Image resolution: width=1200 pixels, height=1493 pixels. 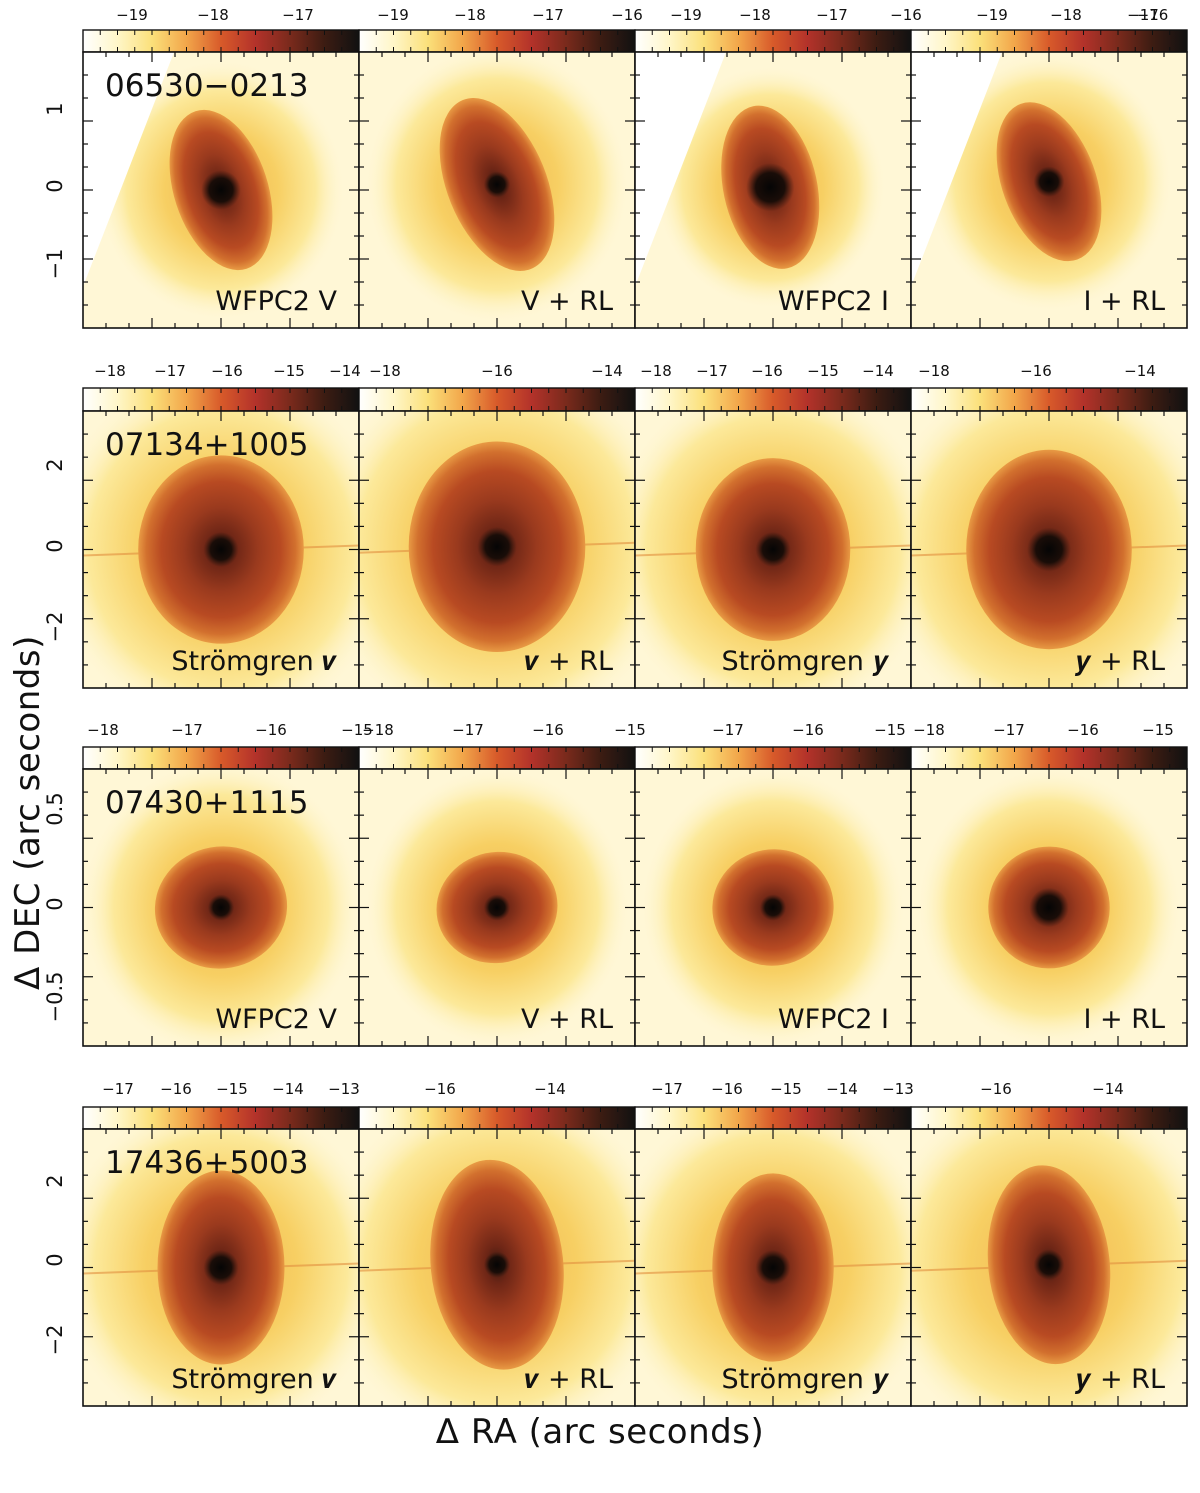 I want to click on object-name: 06530−0213, so click(x=206, y=86).